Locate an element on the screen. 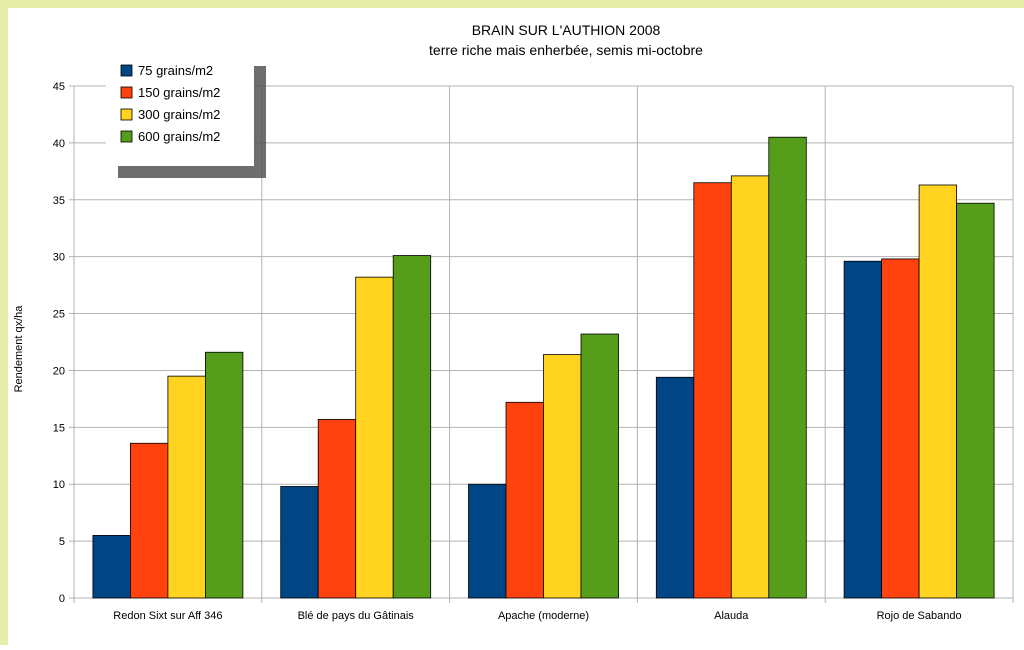  x-tick-label: Rojo de Sabando is located at coordinates (919, 616).